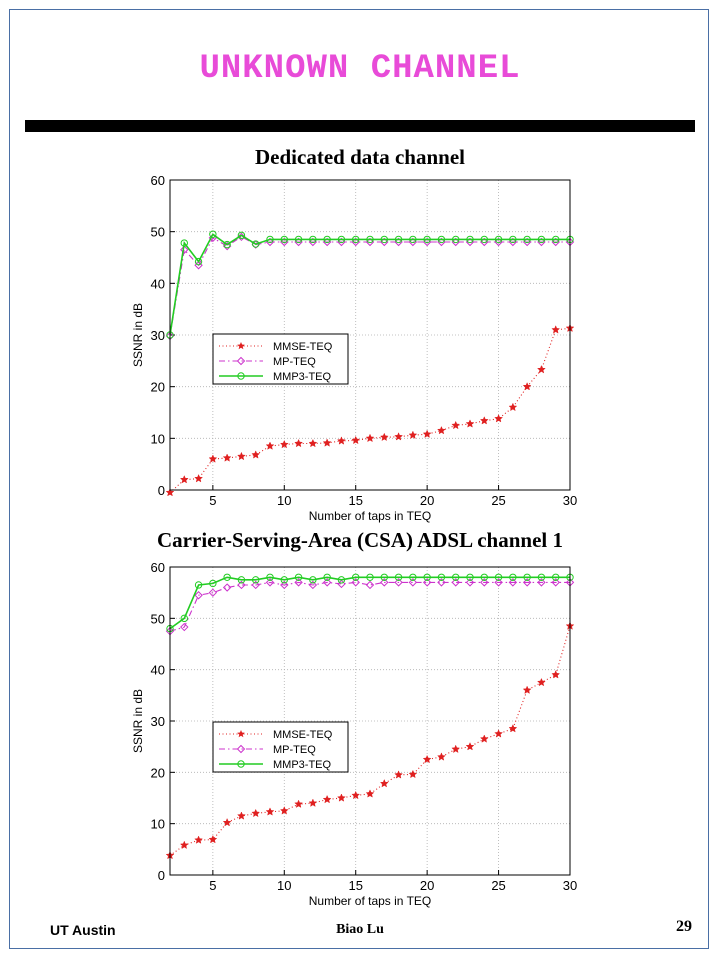  I want to click on x-tick-label: 20, so click(427, 885).